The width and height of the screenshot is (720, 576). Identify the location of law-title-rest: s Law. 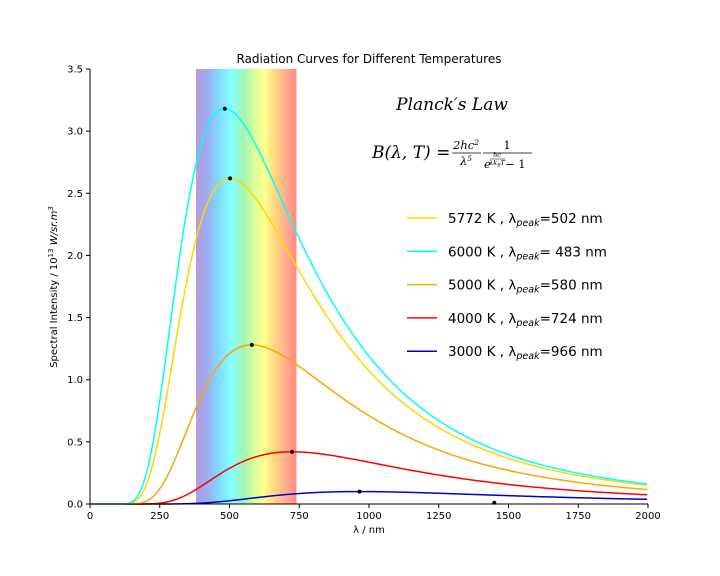
(483, 105).